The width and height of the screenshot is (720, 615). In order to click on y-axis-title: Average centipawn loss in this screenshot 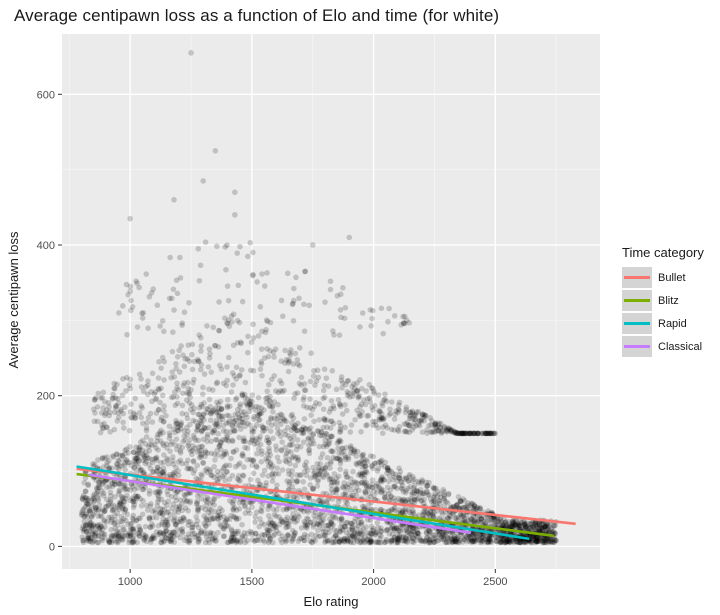, I will do `click(13, 300)`.